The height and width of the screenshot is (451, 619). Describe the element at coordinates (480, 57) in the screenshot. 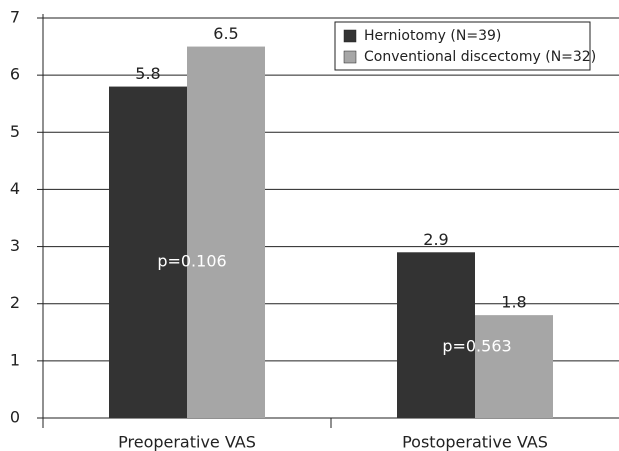

I see `legend-label: Conventional discectomy (N=32)` at that location.